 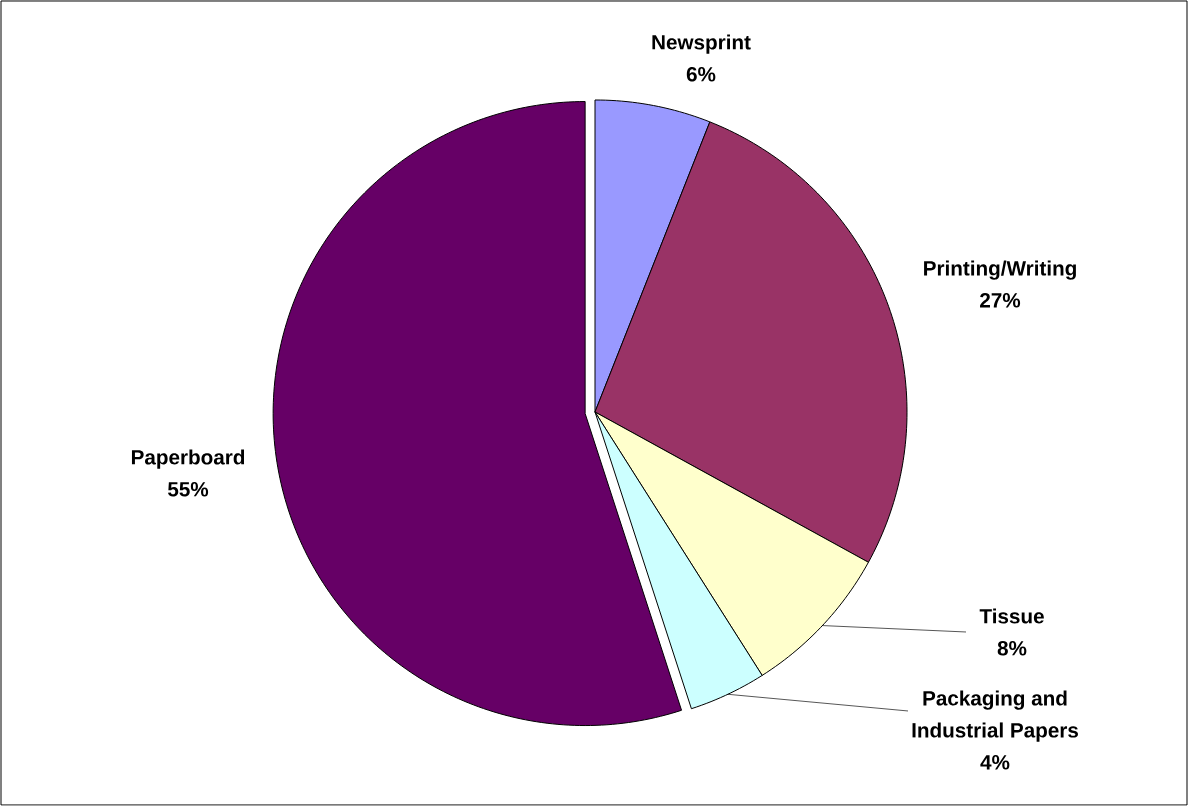 What do you see at coordinates (701, 74) in the screenshot?
I see `data-label: 6%` at bounding box center [701, 74].